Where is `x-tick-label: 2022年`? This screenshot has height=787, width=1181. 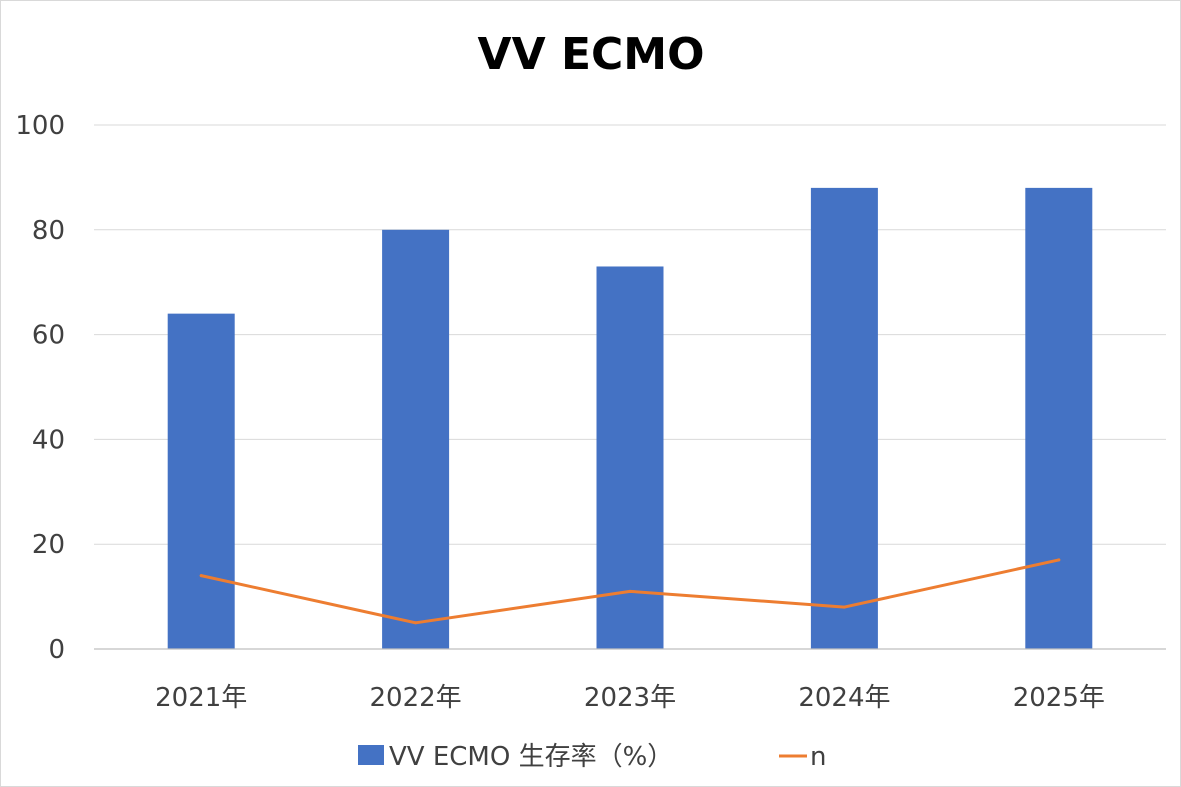 x-tick-label: 2022年 is located at coordinates (416, 698).